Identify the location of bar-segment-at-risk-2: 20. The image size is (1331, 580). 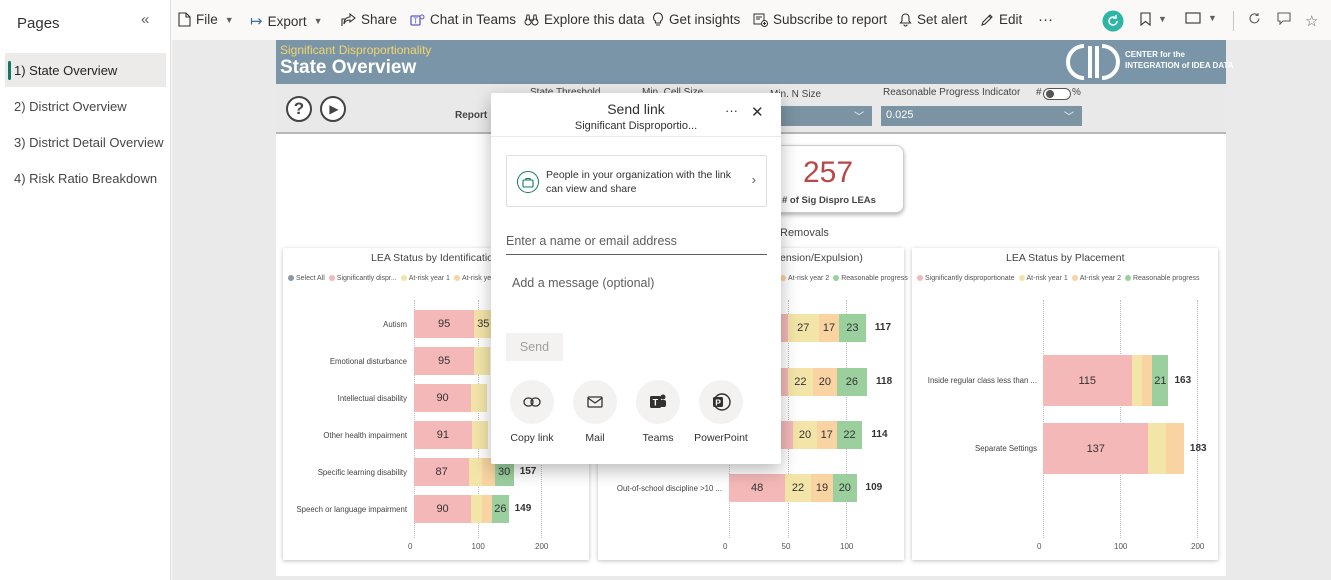
(825, 382).